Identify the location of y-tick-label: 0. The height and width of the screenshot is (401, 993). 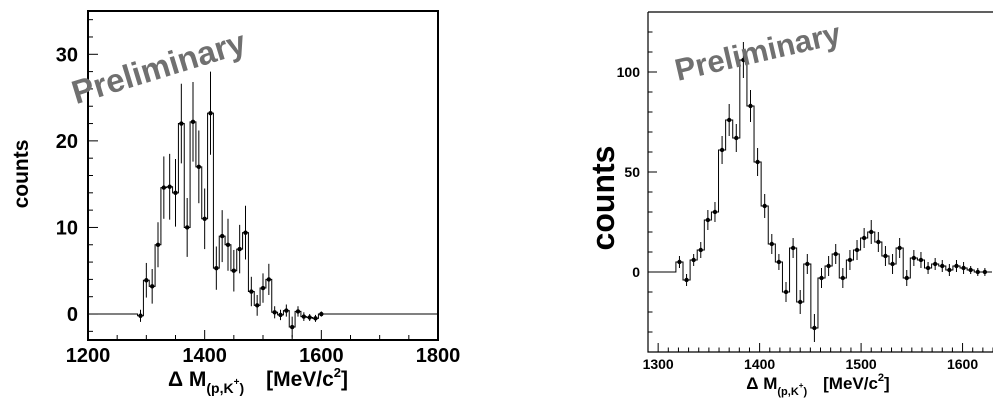
(72, 315).